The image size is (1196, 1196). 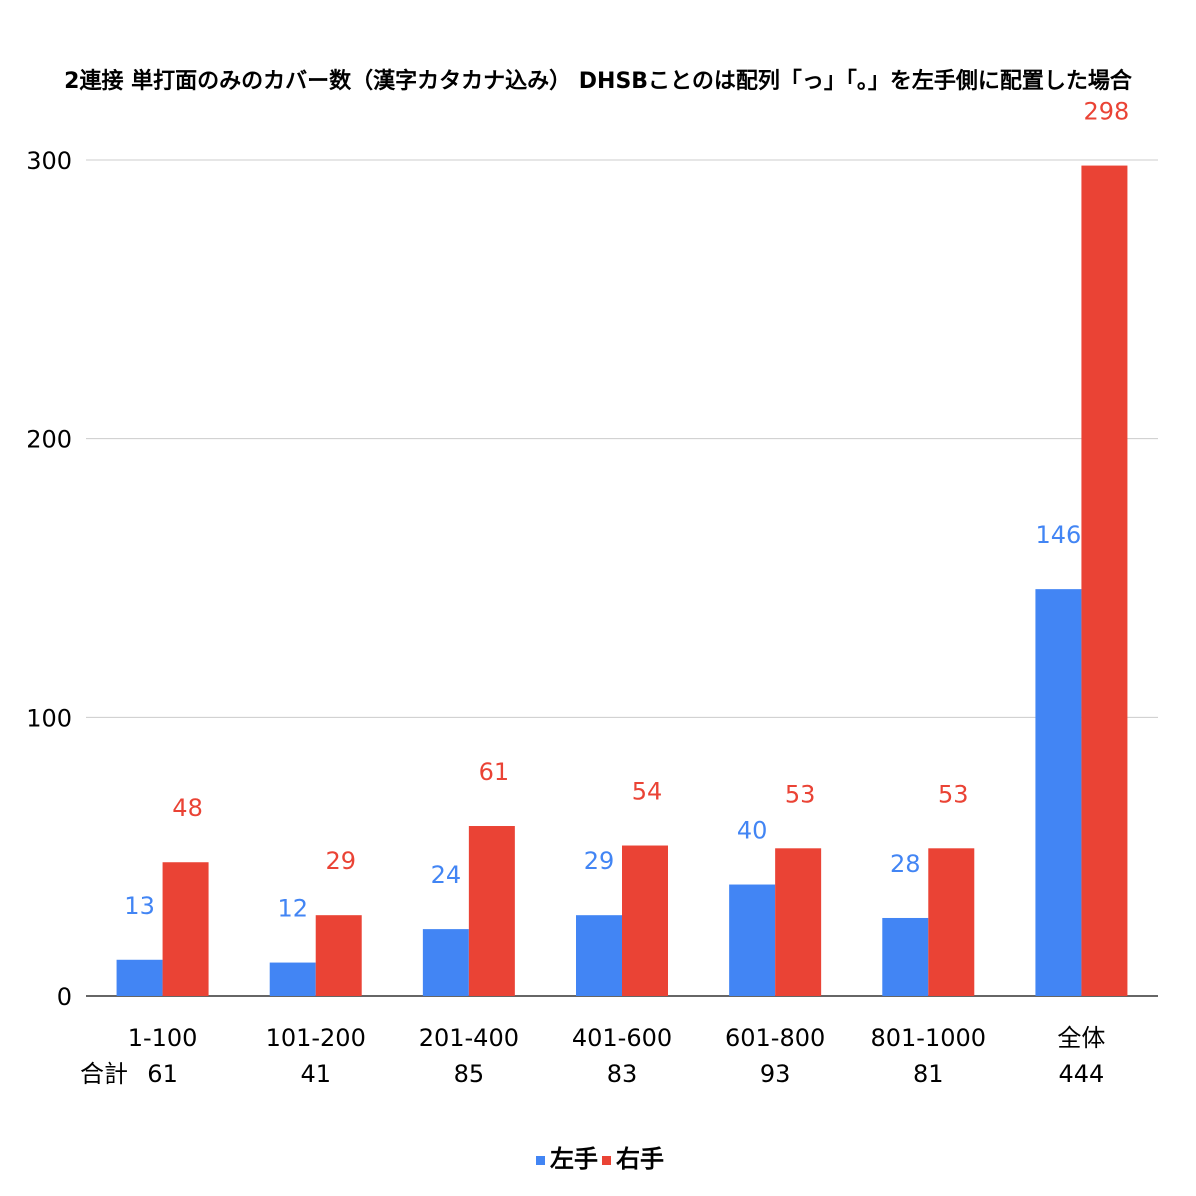 I want to click on y-tick-label: 100, so click(x=49, y=718).